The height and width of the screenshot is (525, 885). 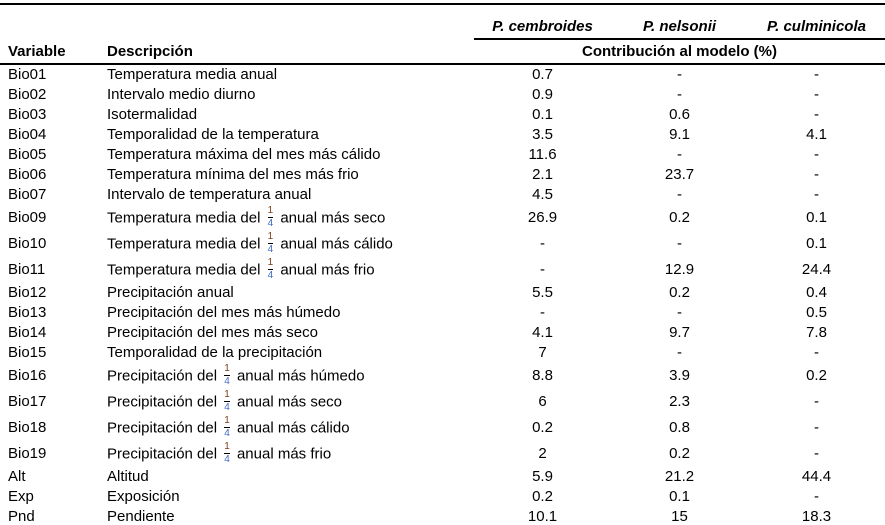 I want to click on variable-cell: Bio16, so click(x=27, y=375).